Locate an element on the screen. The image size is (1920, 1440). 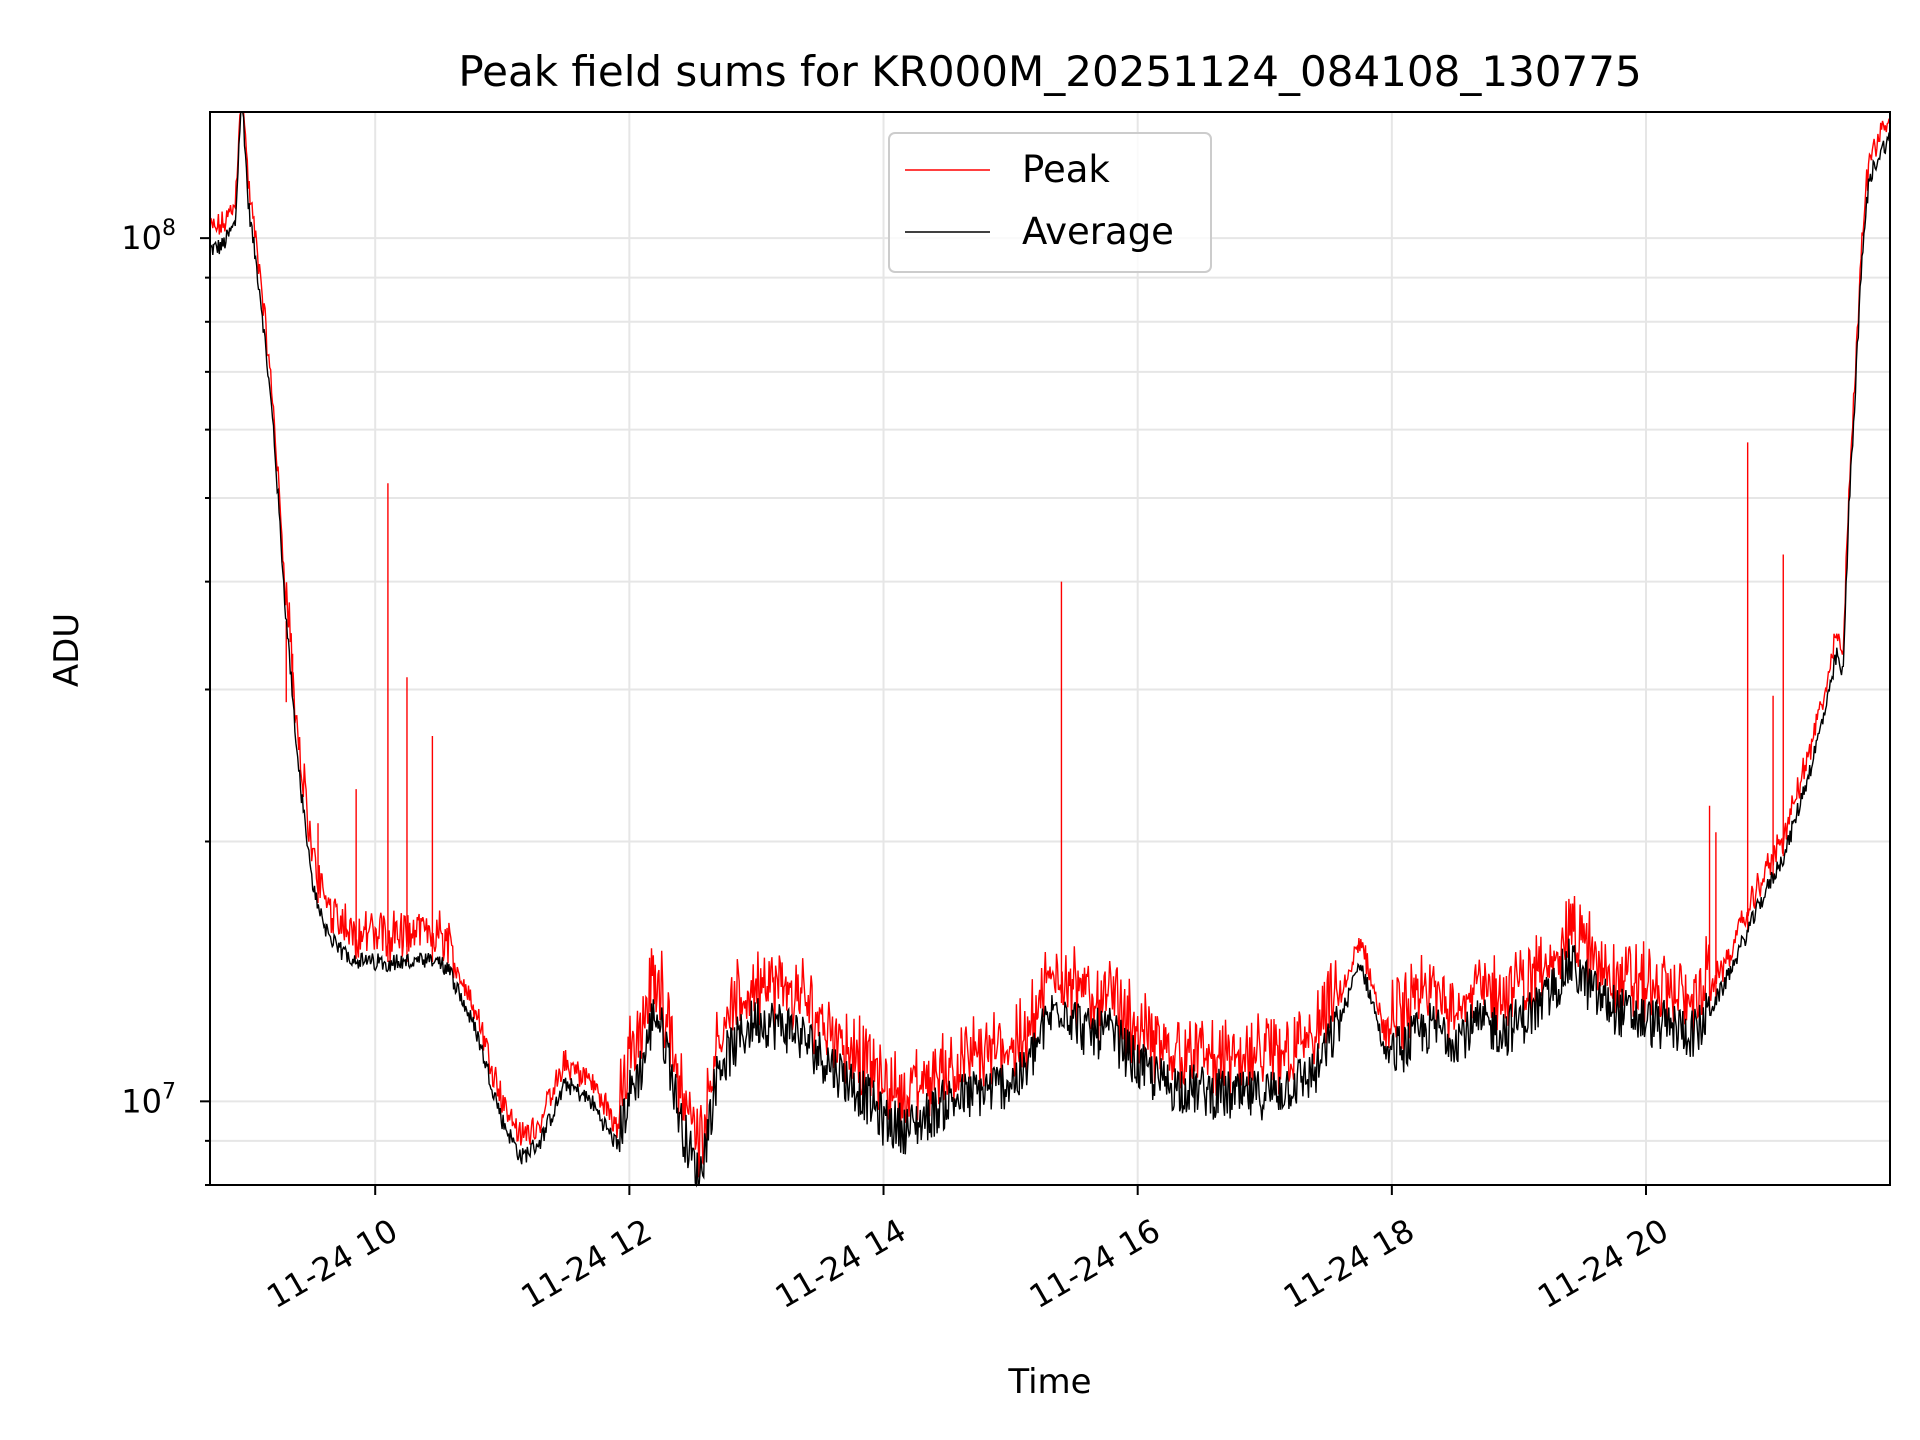
y-tick-exponent: 8 is located at coordinates (169, 228).